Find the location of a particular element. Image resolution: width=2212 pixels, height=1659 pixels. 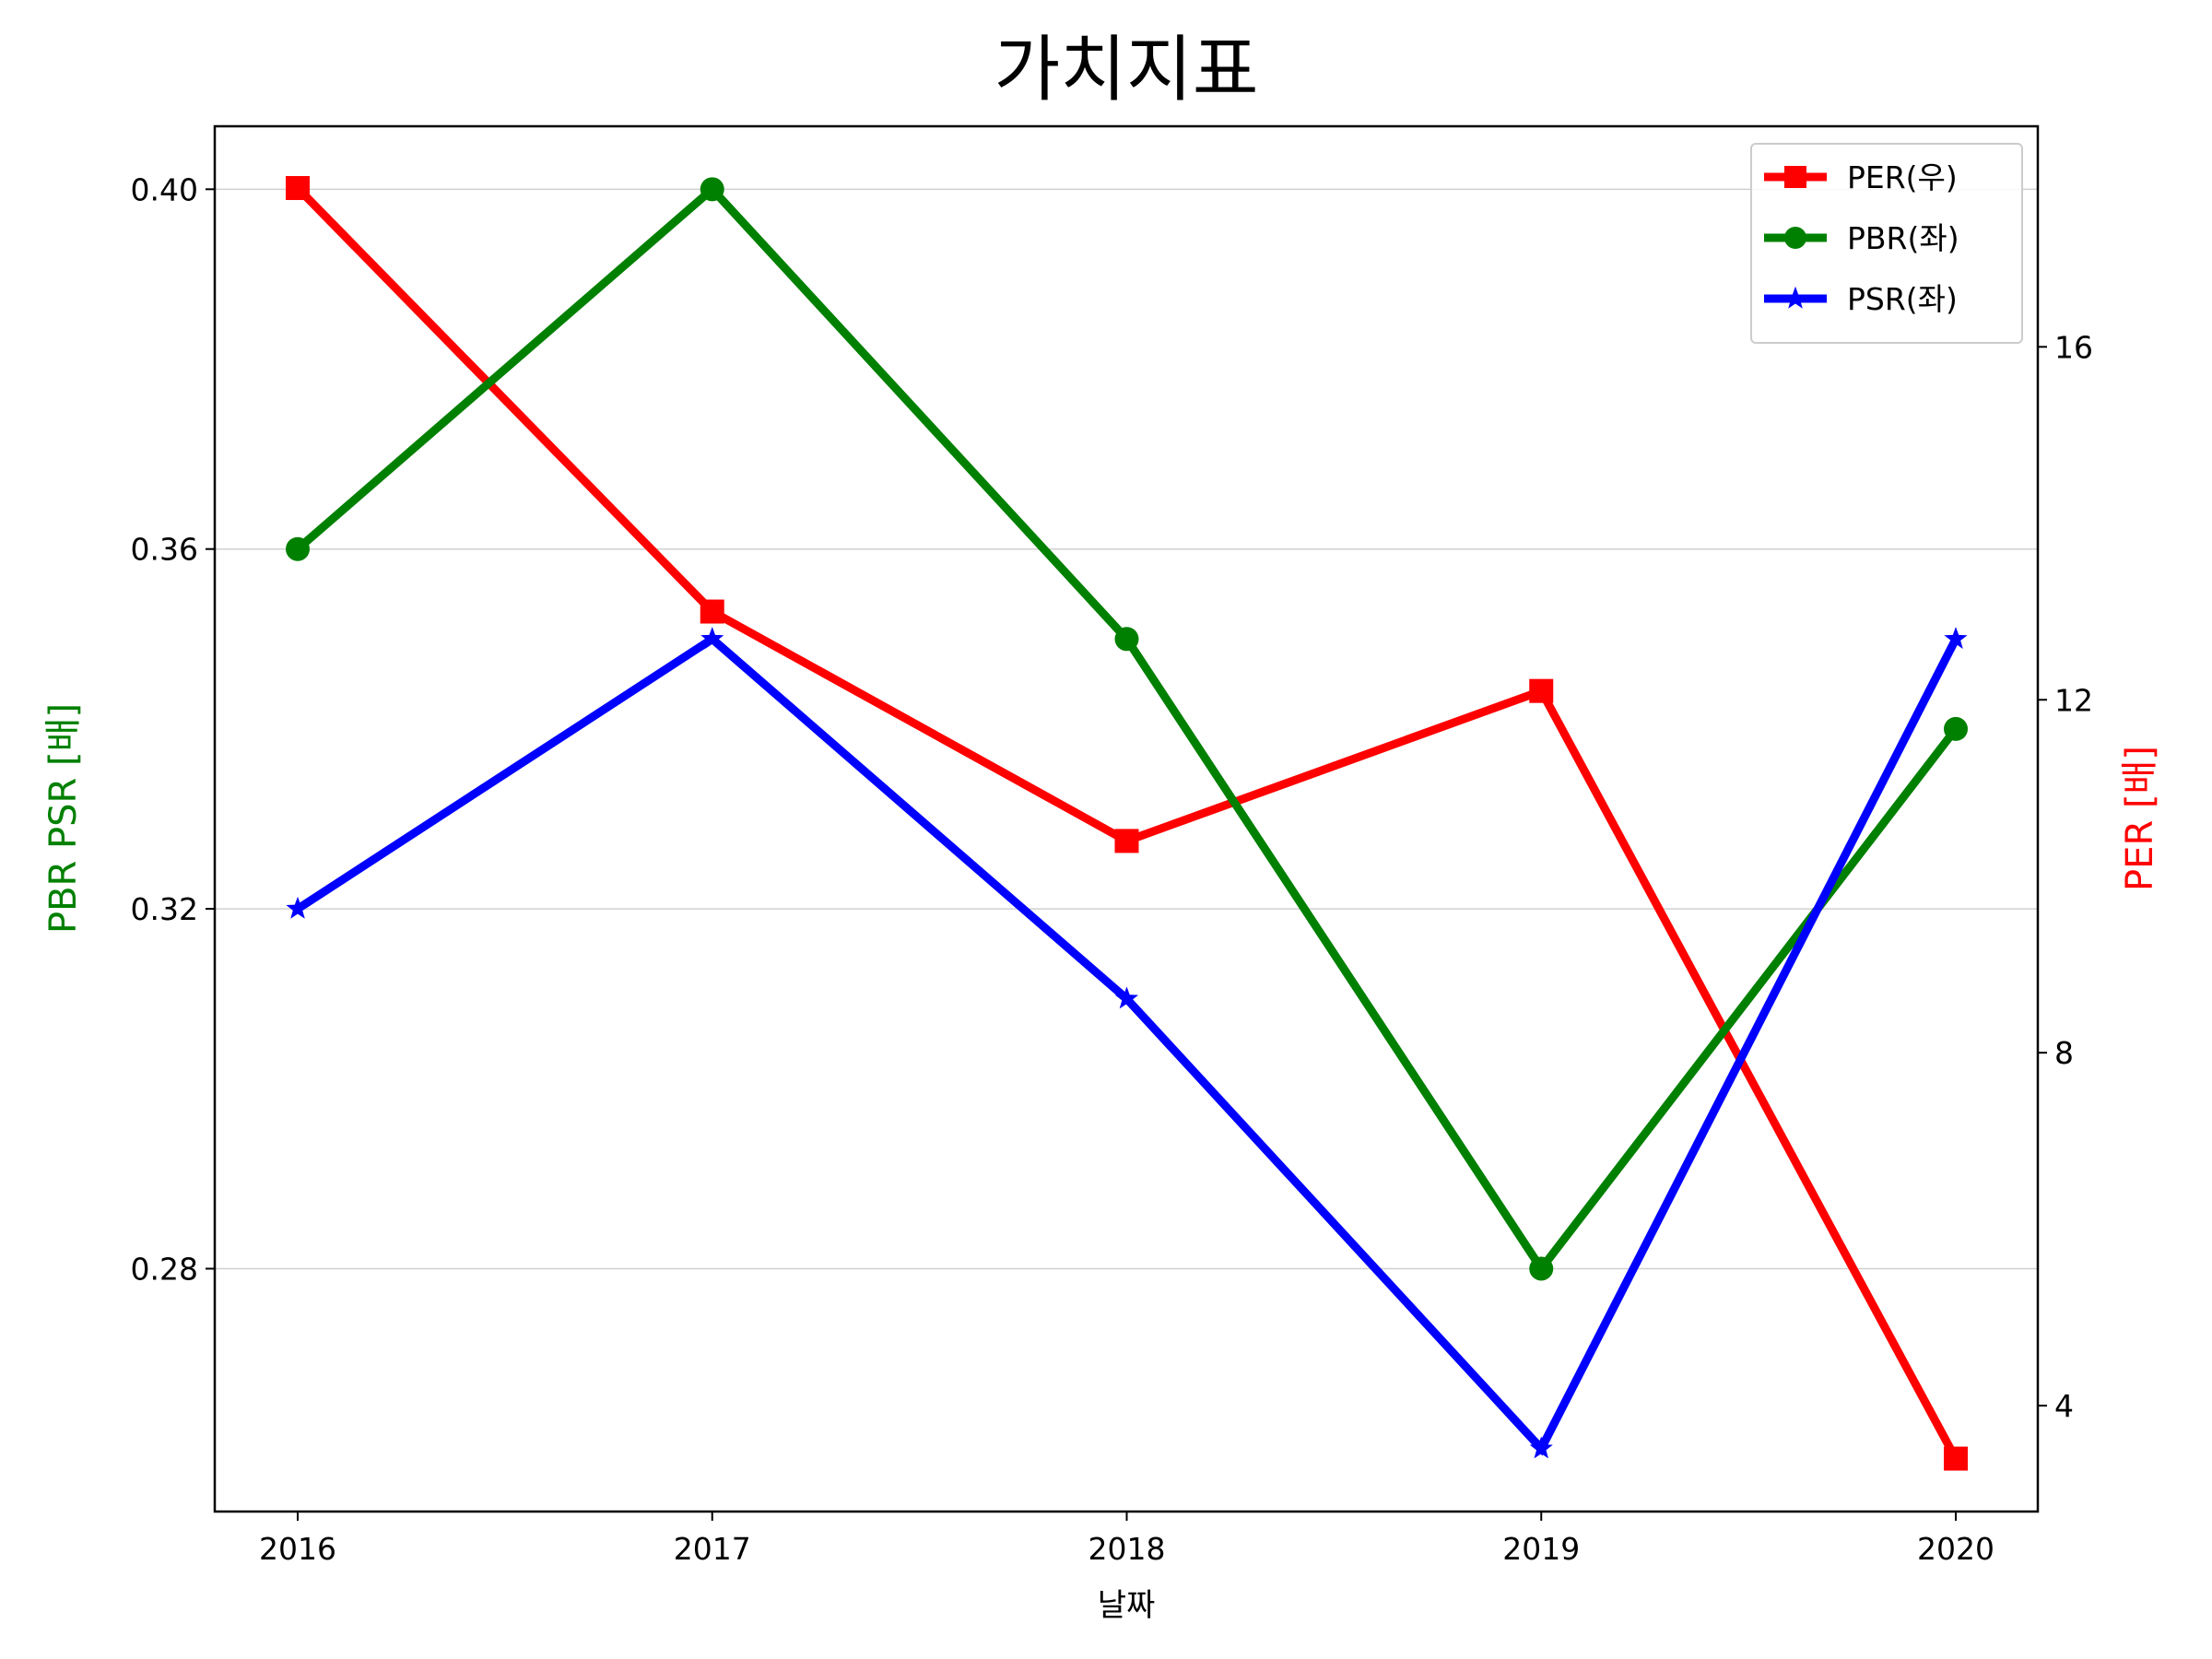

point-PER(우)-2017 is located at coordinates (712, 611).